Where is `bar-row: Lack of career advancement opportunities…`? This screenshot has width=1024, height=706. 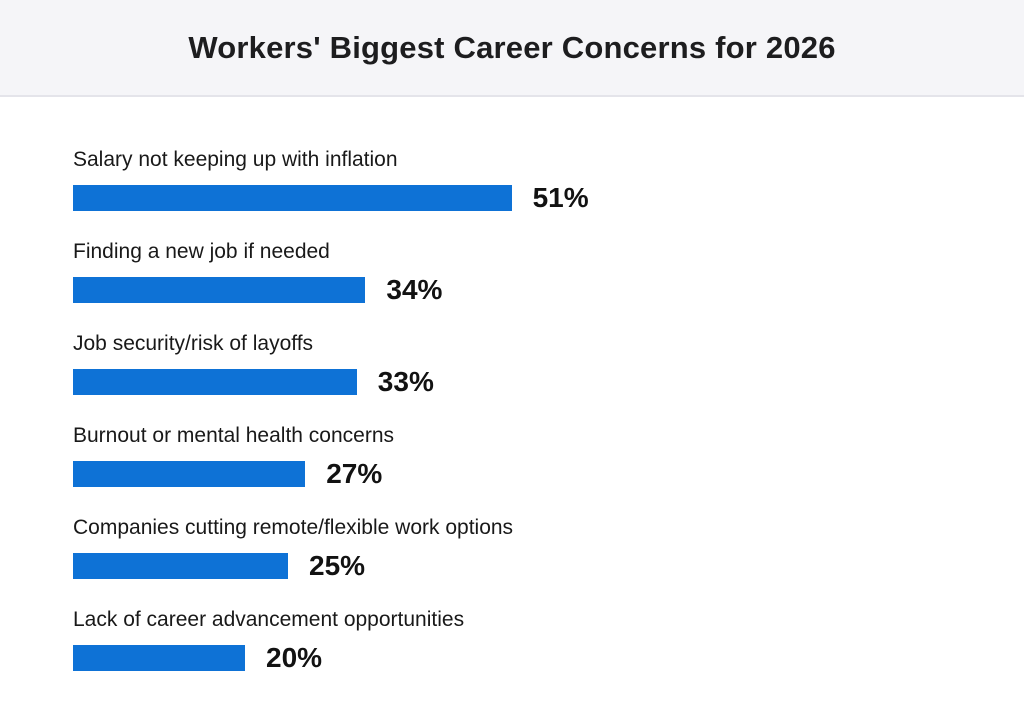 bar-row: Lack of career advancement opportunities… is located at coordinates (548, 639).